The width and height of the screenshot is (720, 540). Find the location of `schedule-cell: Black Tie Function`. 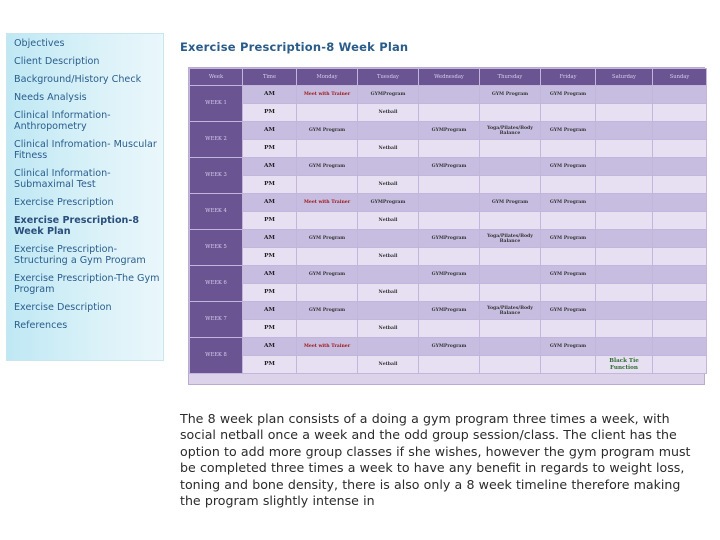

schedule-cell: Black Tie Function is located at coordinates (624, 364).